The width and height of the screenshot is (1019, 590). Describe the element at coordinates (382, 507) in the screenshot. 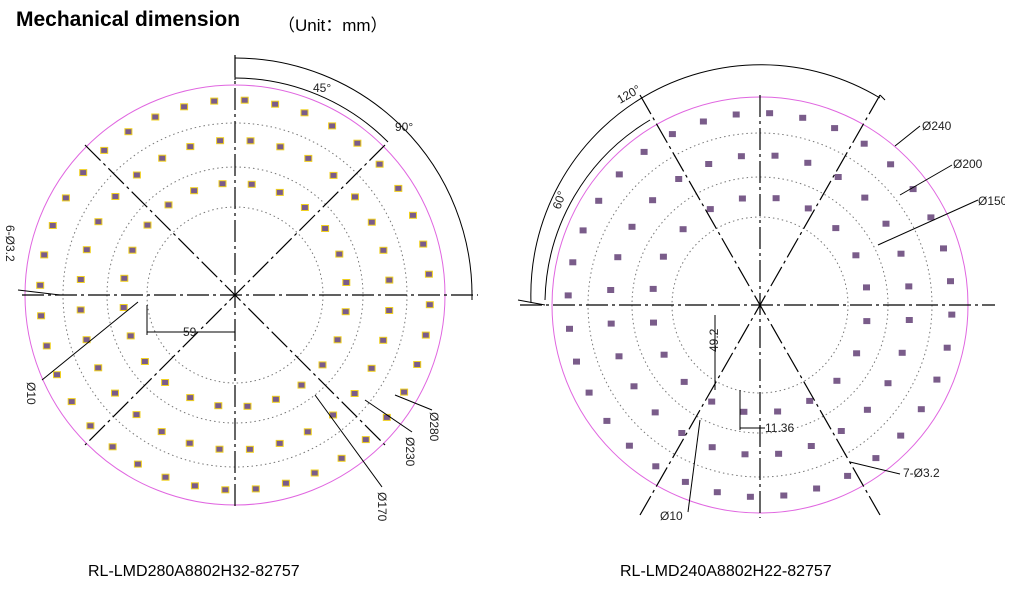

I see `left-d170-label: Ø170` at that location.